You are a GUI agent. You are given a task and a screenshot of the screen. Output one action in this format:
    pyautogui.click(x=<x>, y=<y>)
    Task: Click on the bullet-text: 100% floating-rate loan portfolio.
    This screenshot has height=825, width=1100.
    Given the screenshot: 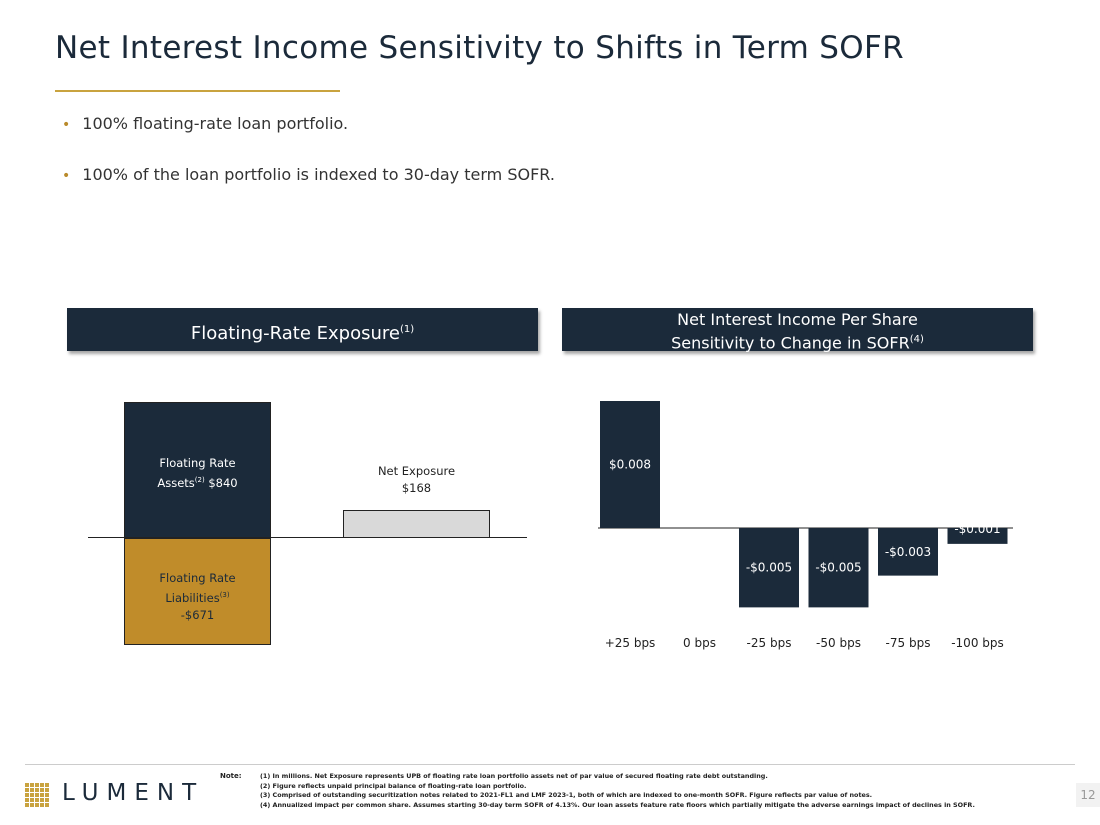 What is the action you would take?
    pyautogui.click(x=215, y=123)
    